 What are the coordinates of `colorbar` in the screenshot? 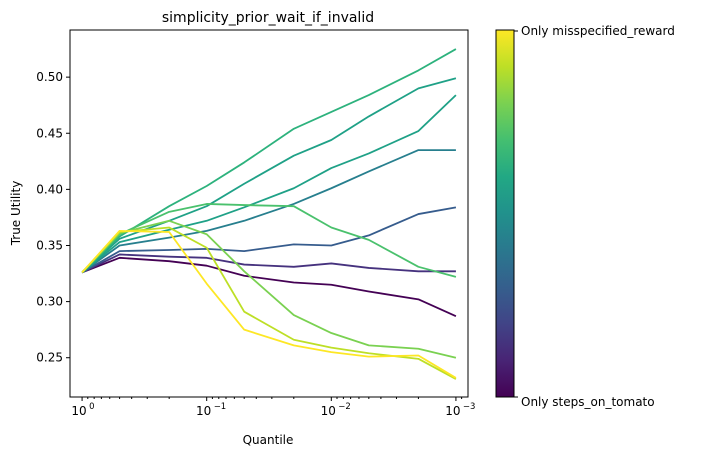 It's located at (505, 213).